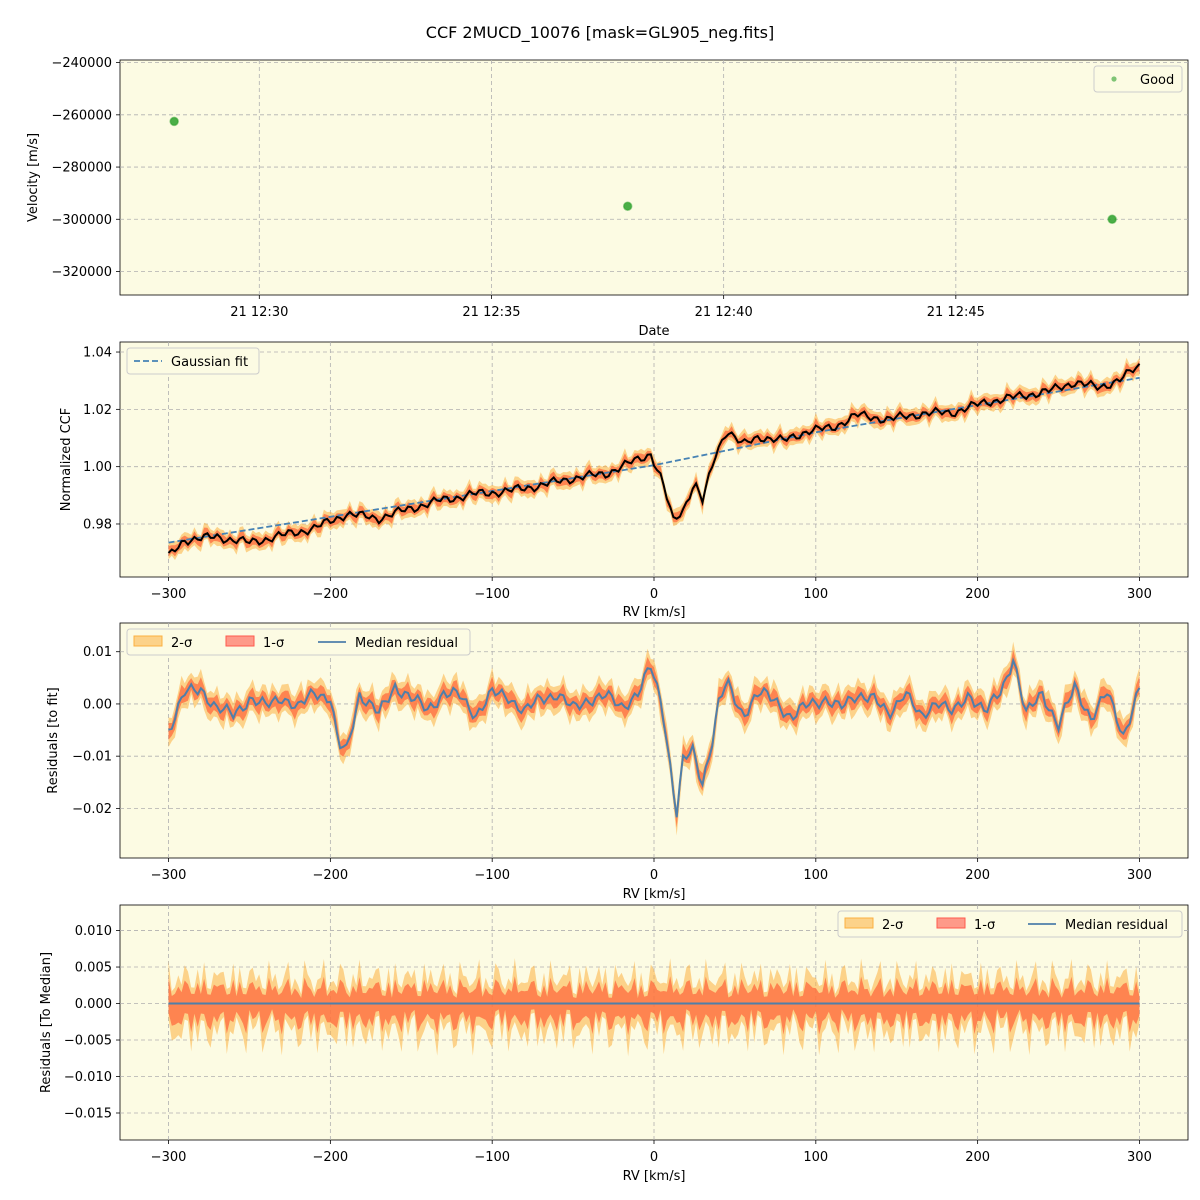 This screenshot has height=1200, width=1200. Describe the element at coordinates (88, 1041) in the screenshot. I see `y-tick-label: −0.005` at that location.